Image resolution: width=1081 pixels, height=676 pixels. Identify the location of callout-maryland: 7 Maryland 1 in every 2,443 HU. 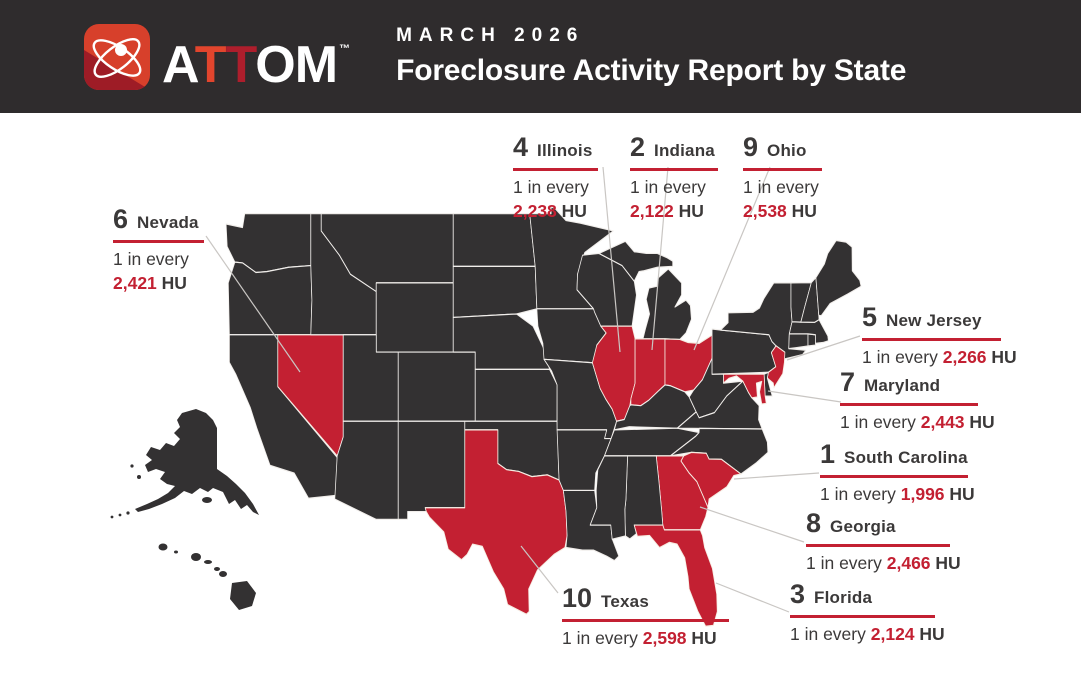
(917, 401).